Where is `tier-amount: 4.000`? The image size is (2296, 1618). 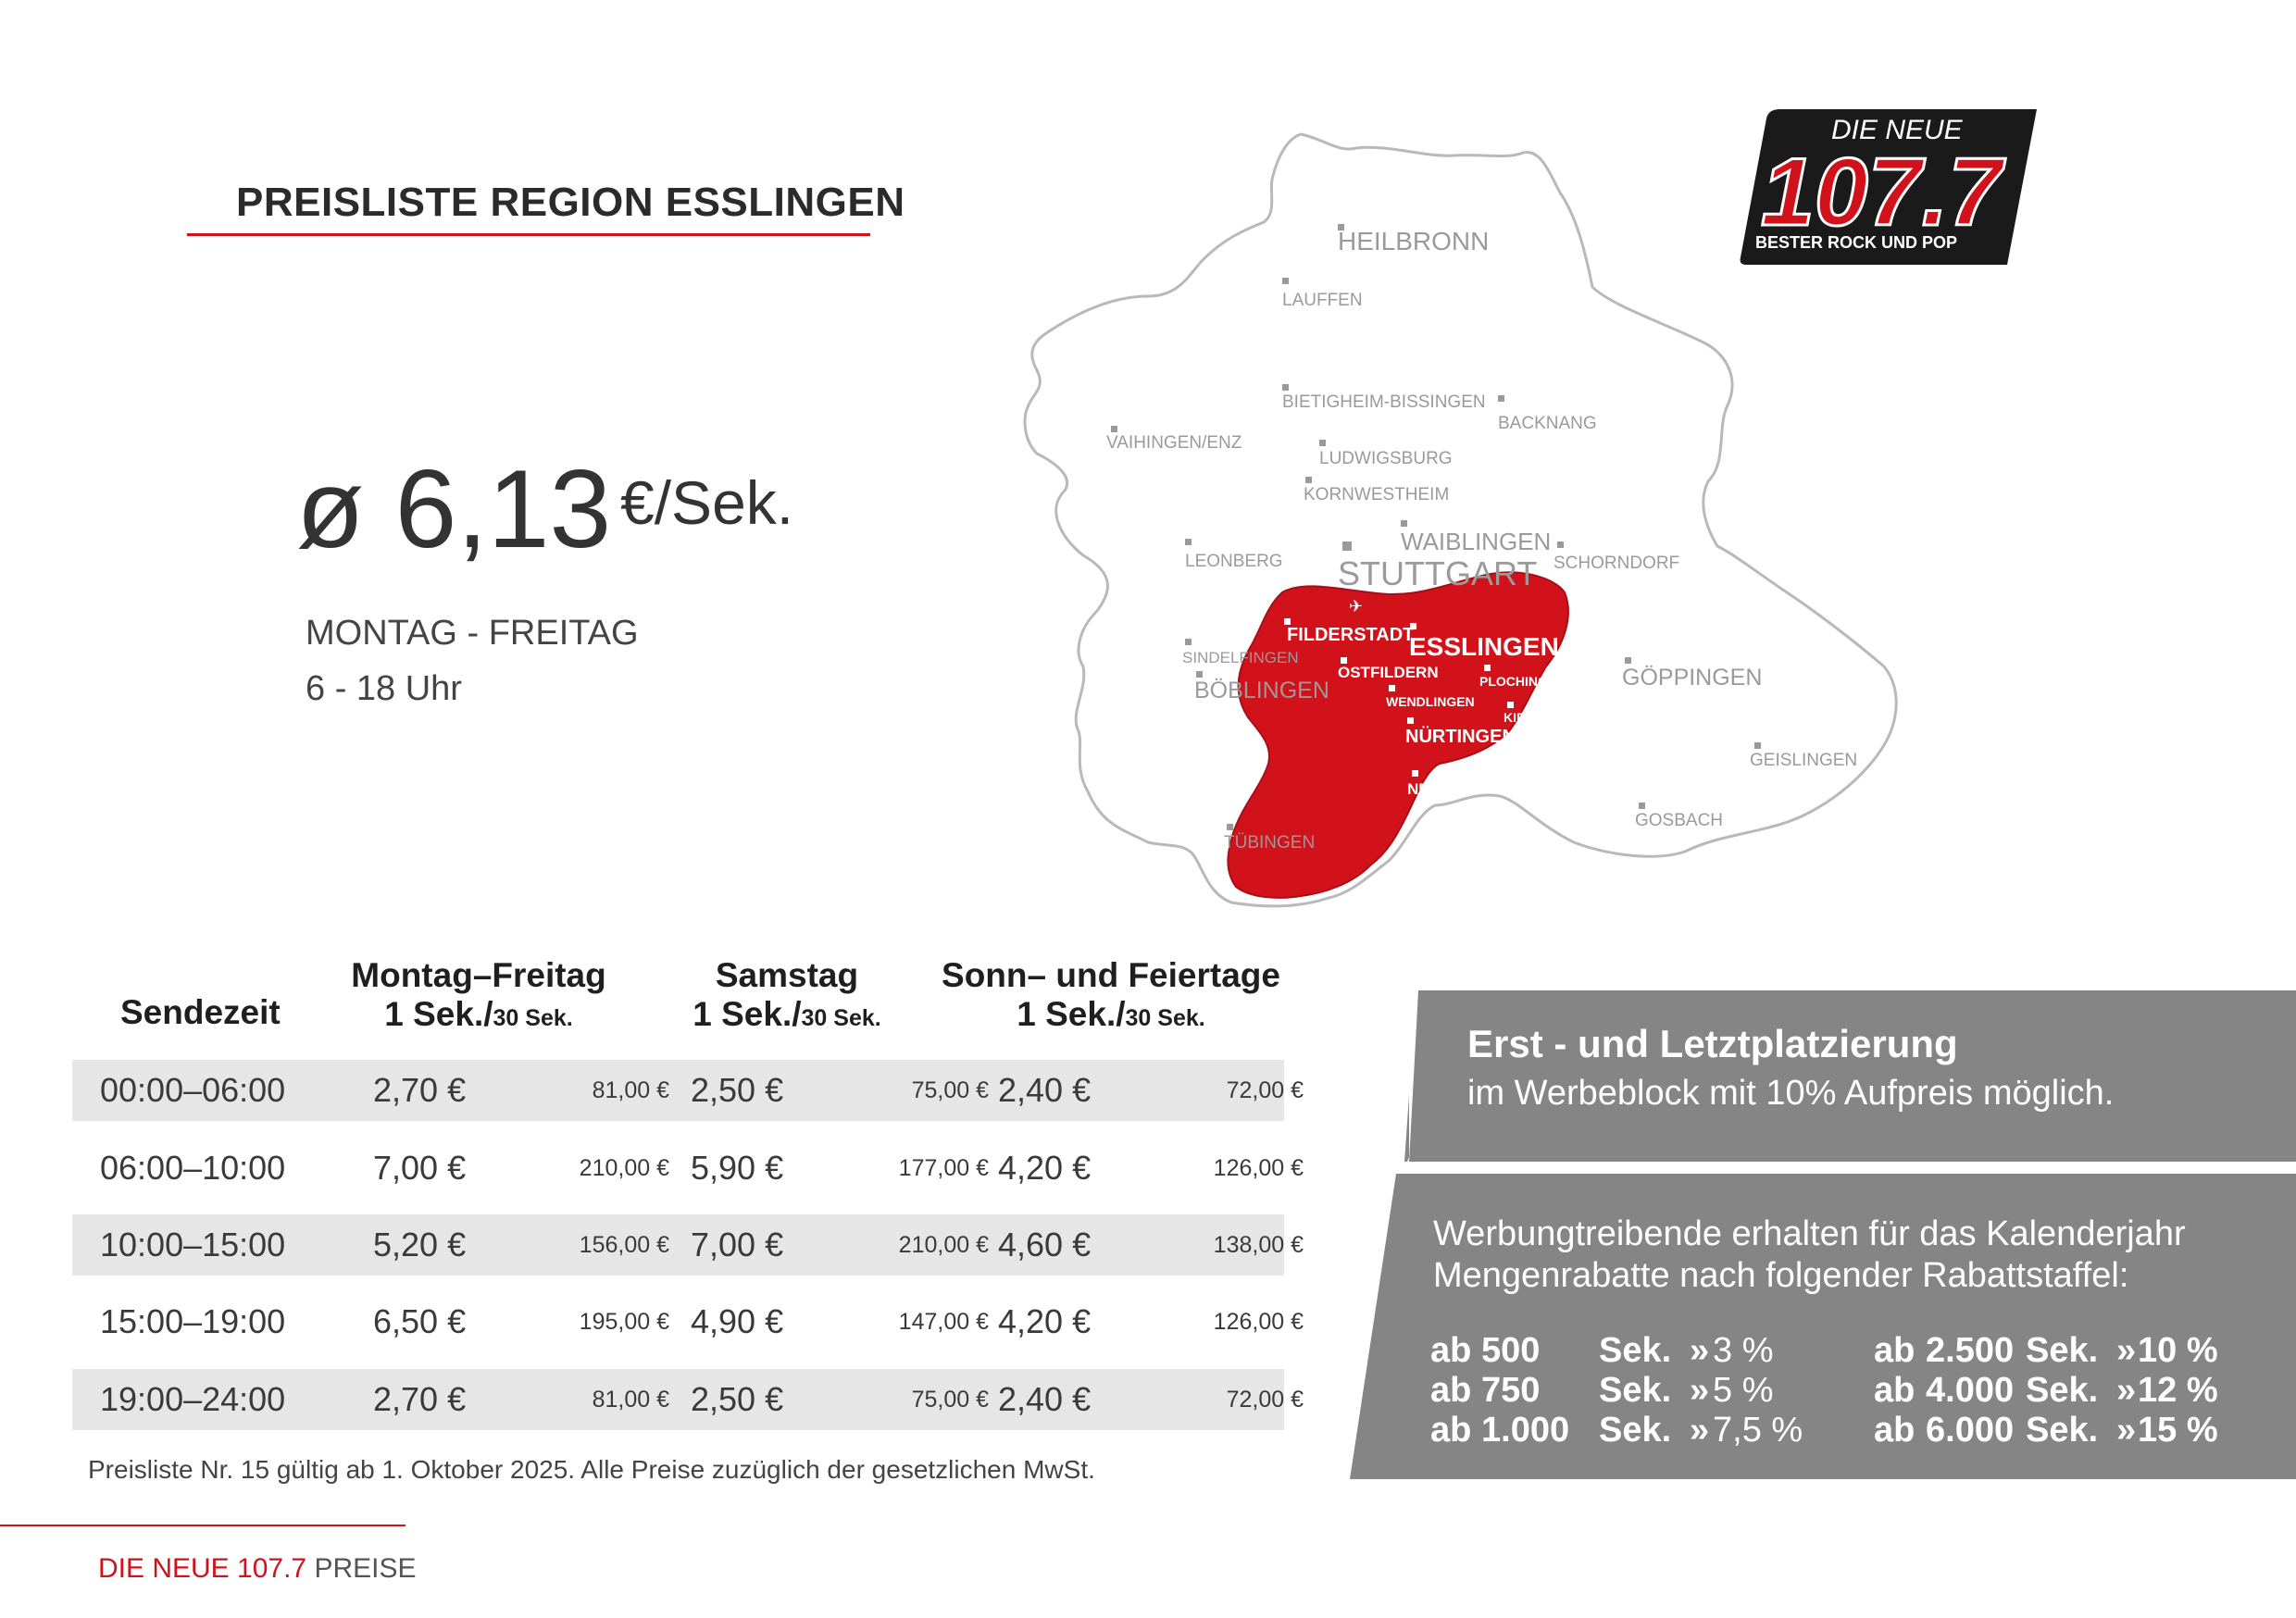 tier-amount: 4.000 is located at coordinates (1970, 1390).